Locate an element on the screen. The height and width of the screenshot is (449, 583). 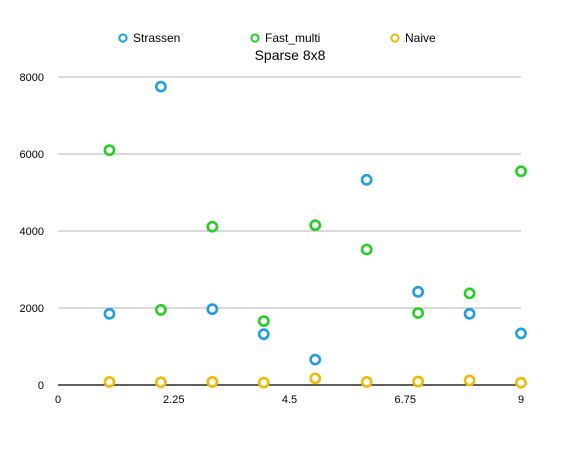
y-tick-label: 0 is located at coordinates (41, 386).